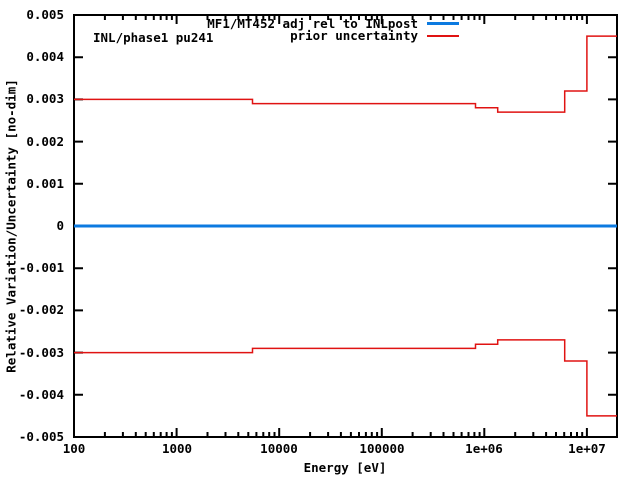  What do you see at coordinates (177, 448) in the screenshot?
I see `x-tick-label: 1000` at bounding box center [177, 448].